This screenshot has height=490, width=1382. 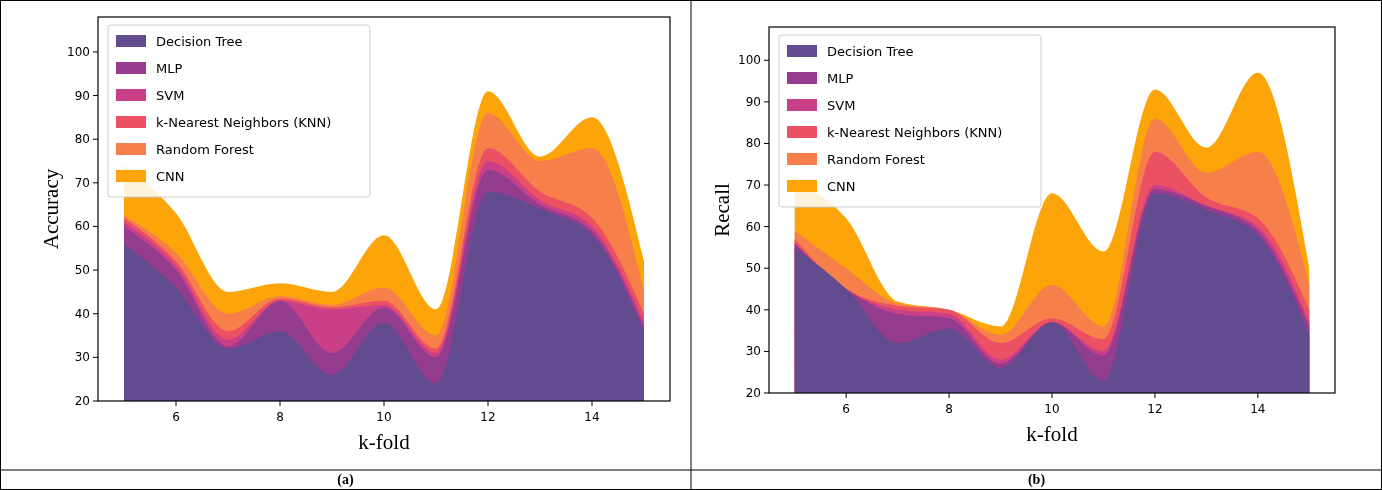 What do you see at coordinates (722, 210) in the screenshot?
I see `y-axis-title: Recall` at bounding box center [722, 210].